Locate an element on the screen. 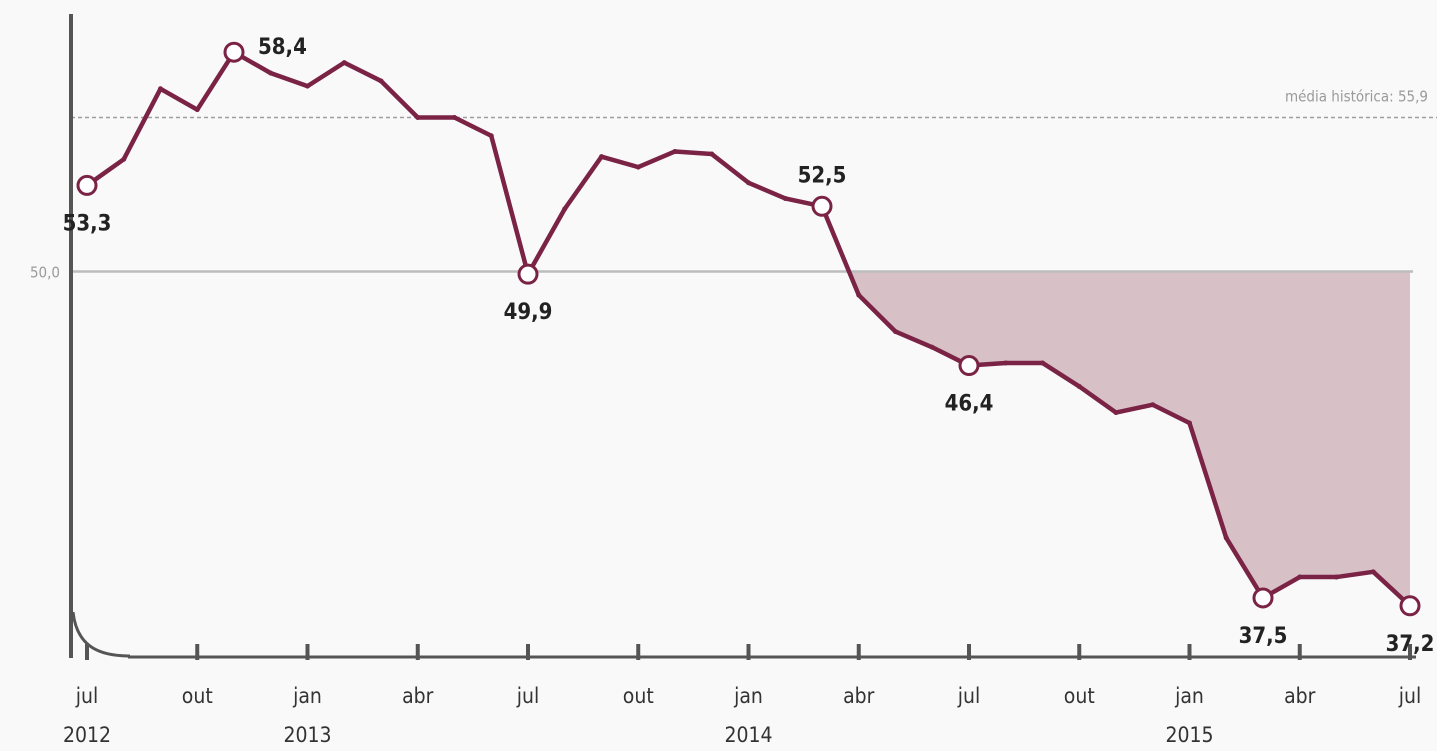 The width and height of the screenshot is (1437, 751). threshold-label: 50,0 is located at coordinates (45, 273).